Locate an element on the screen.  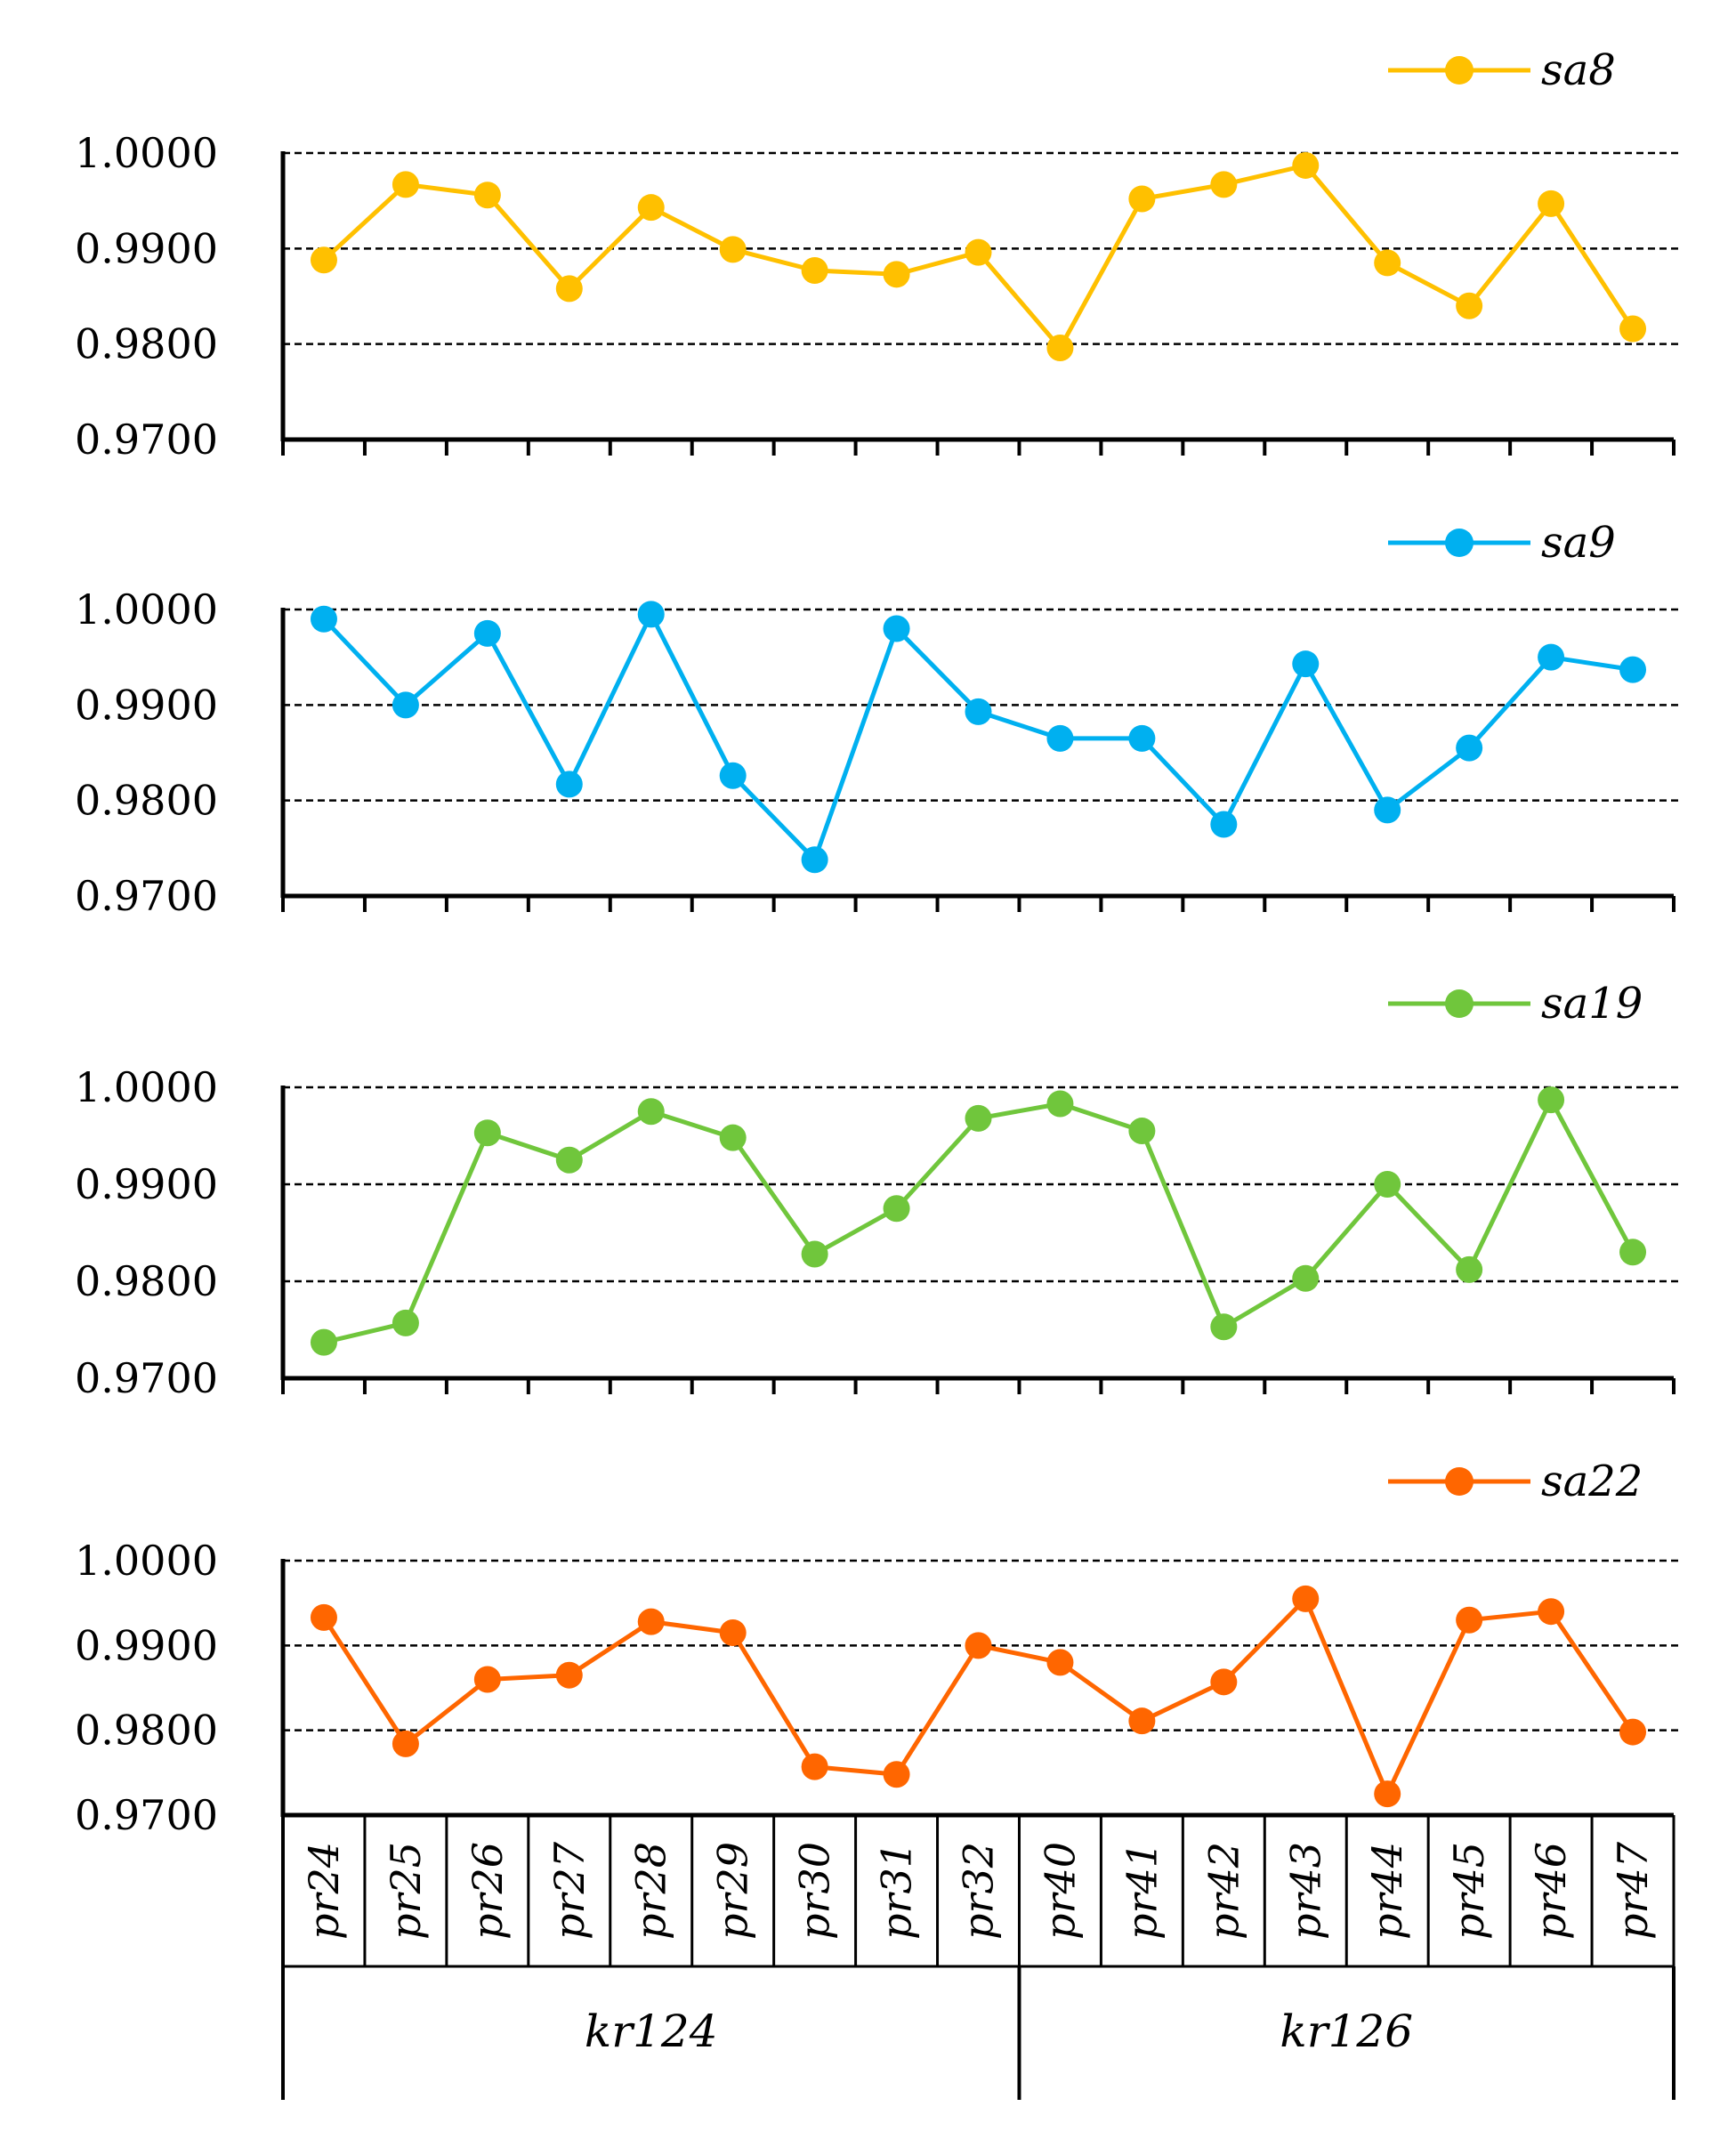
category-label: pr24 is located at coordinates (324, 1891).